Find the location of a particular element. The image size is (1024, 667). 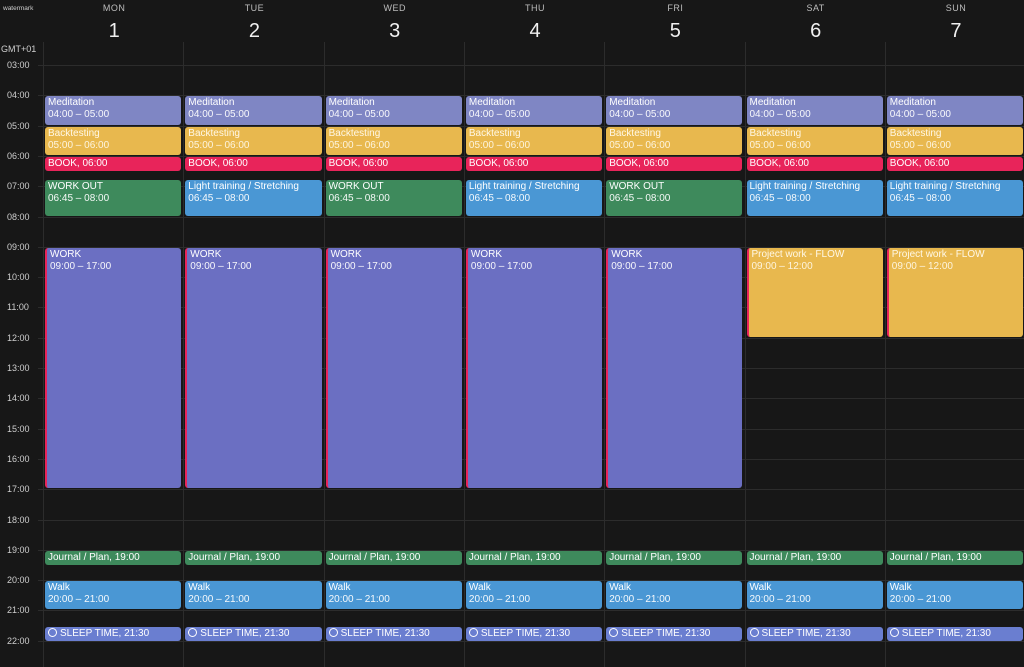

day-number: 2 is located at coordinates (254, 31).